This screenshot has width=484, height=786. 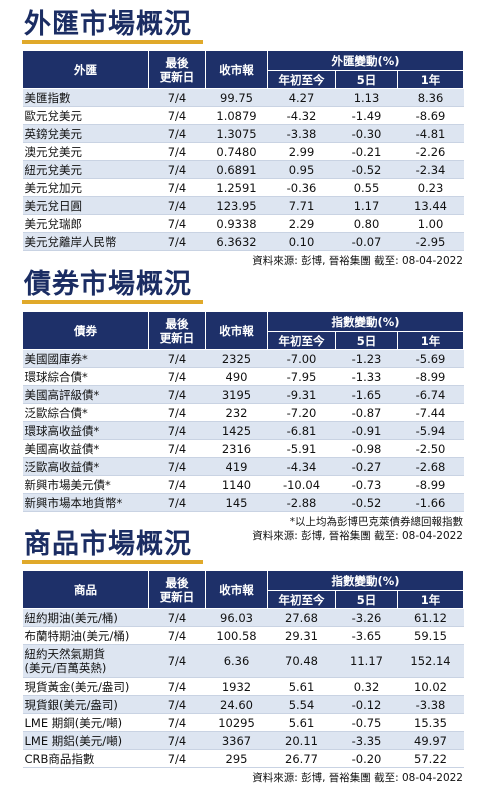 What do you see at coordinates (430, 740) in the screenshot?
I see `row-1y: 49.97` at bounding box center [430, 740].